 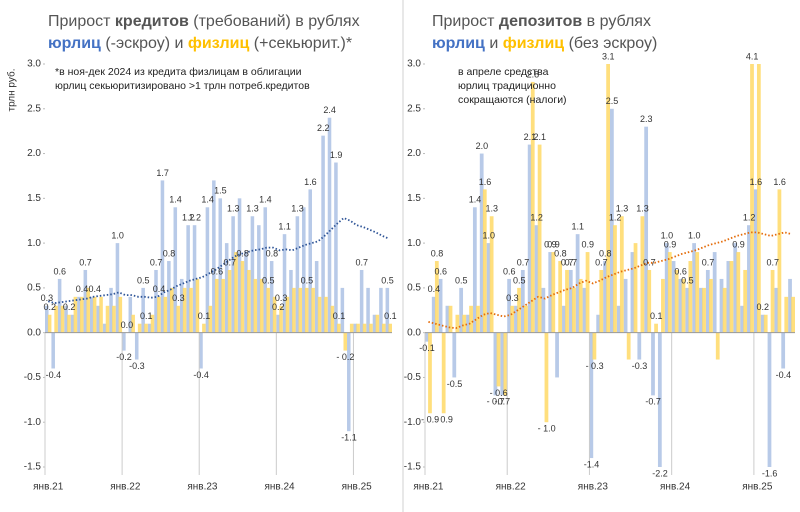 What do you see at coordinates (12, 89) in the screenshot?
I see `y-axis-label: трлн руб.` at bounding box center [12, 89].